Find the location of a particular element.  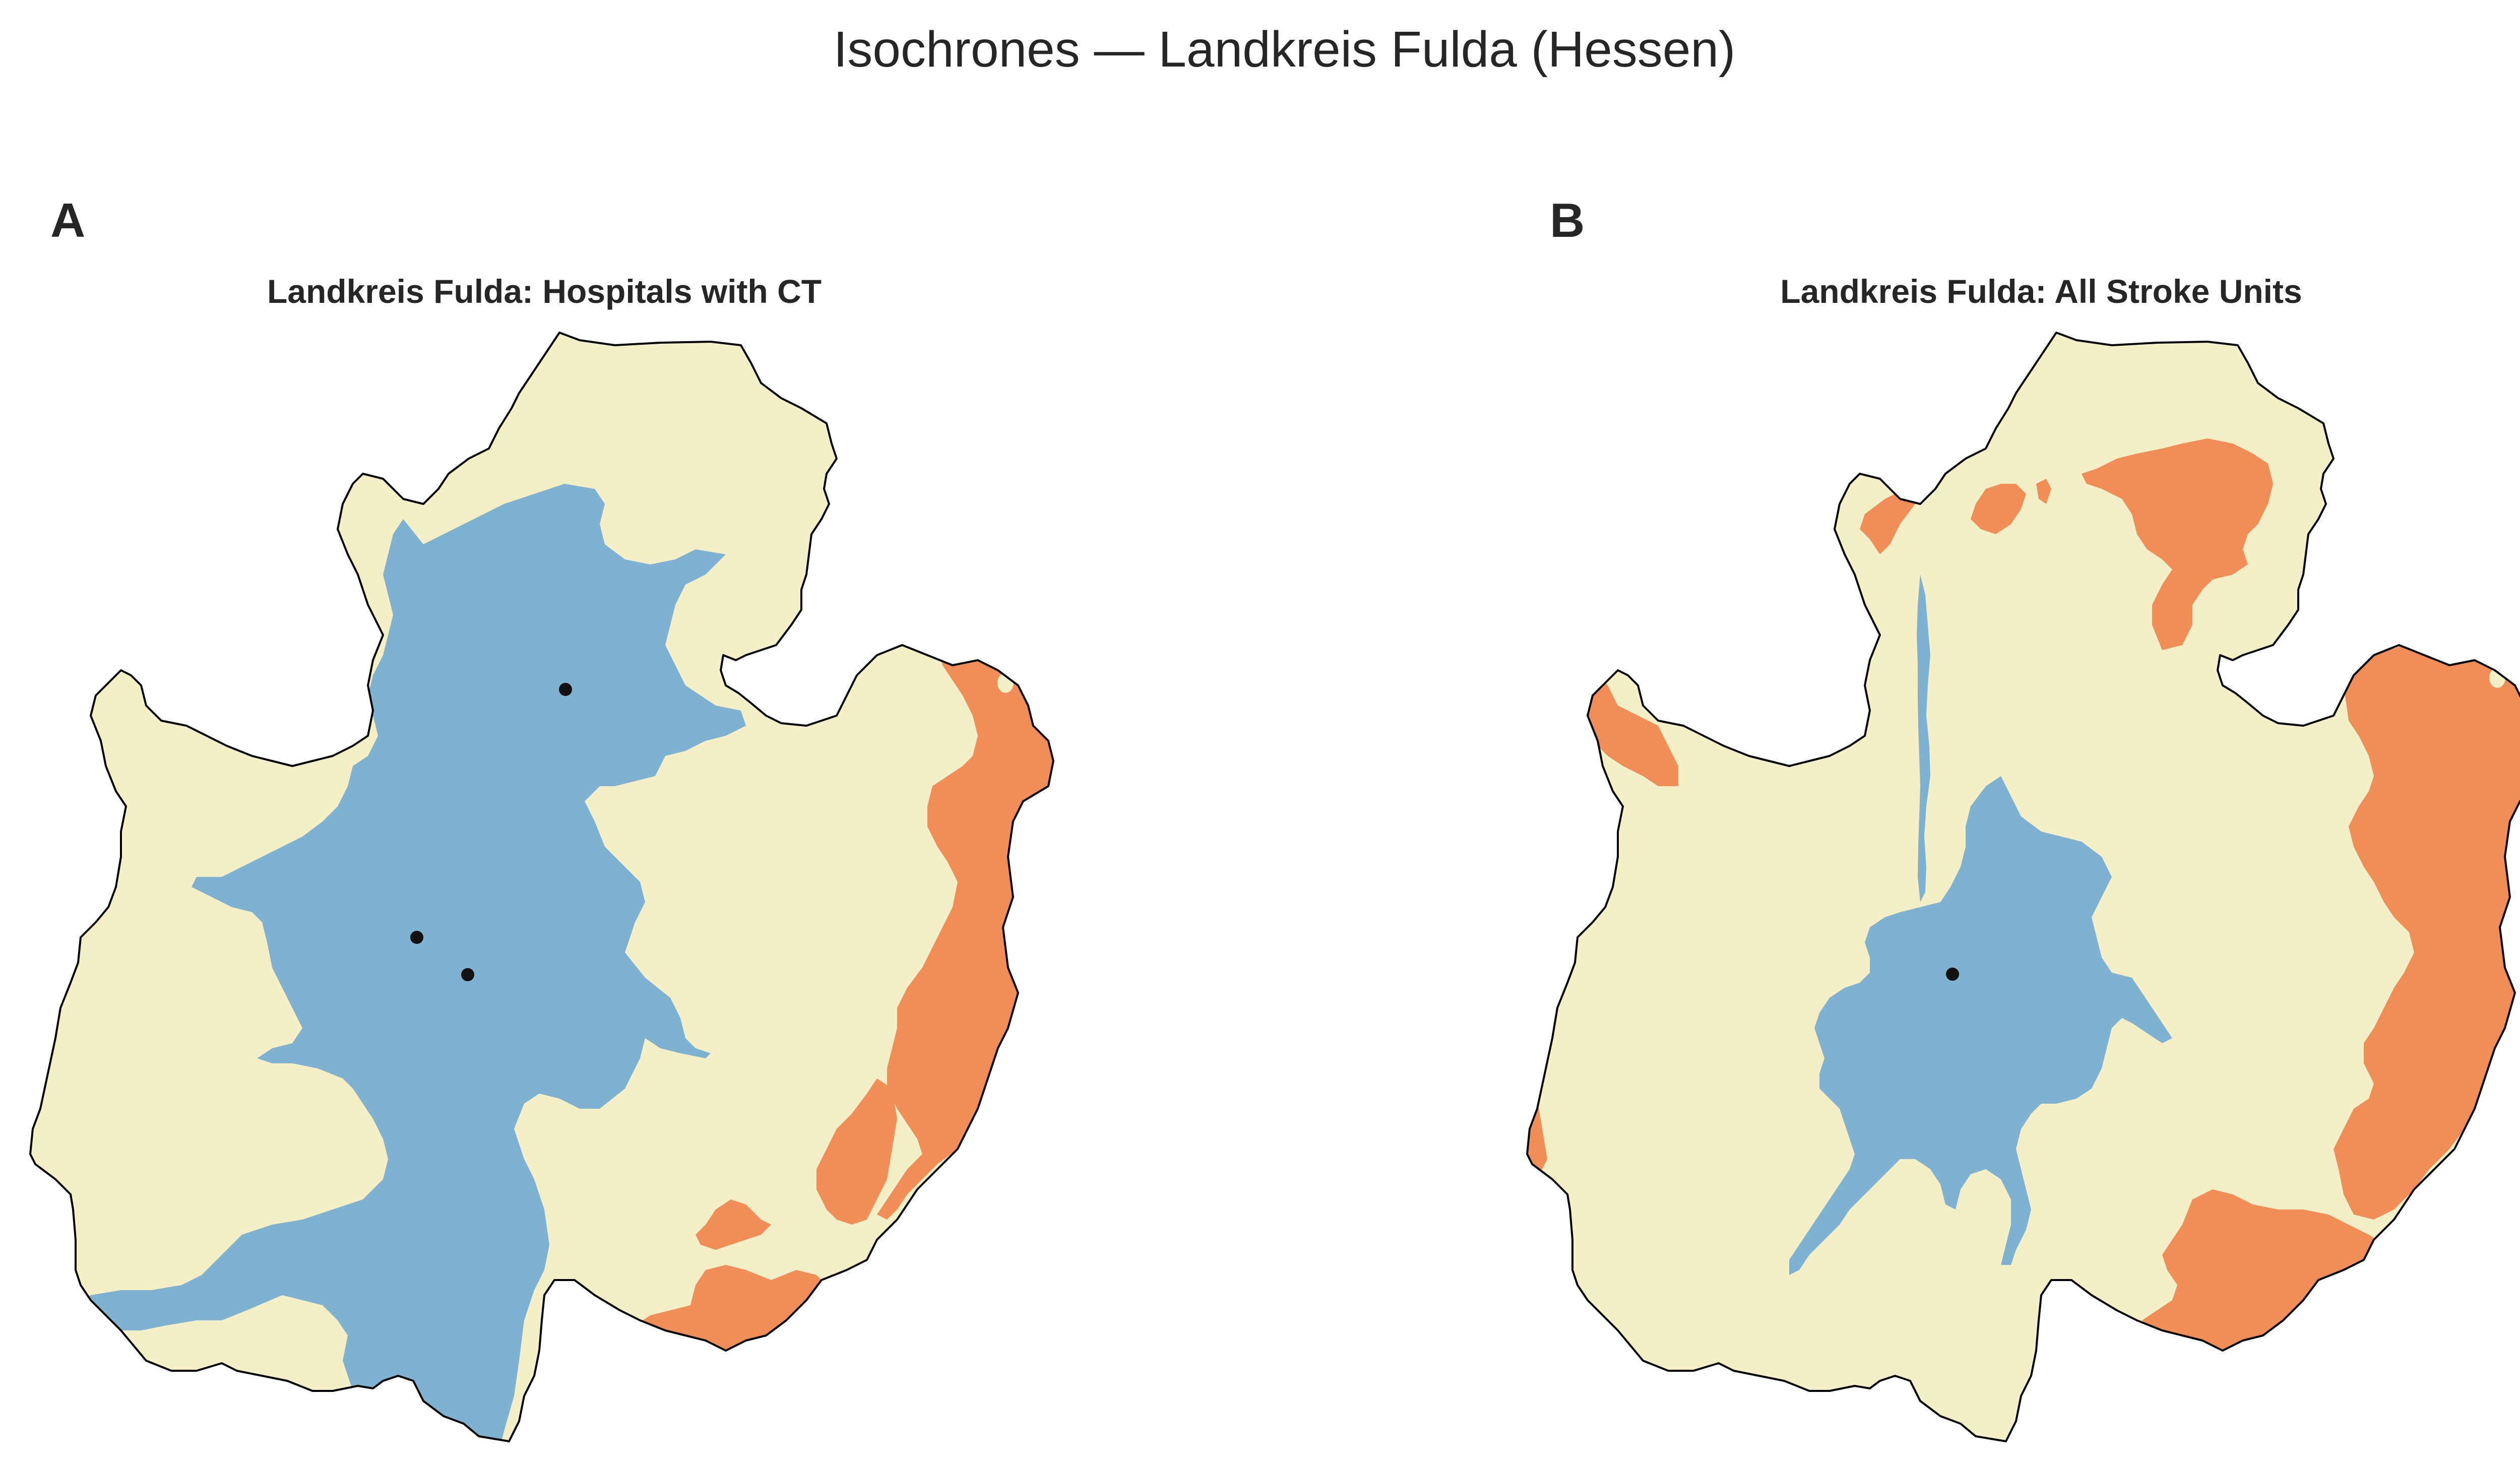

panel-a-slow-zone-east is located at coordinates (965, 932).